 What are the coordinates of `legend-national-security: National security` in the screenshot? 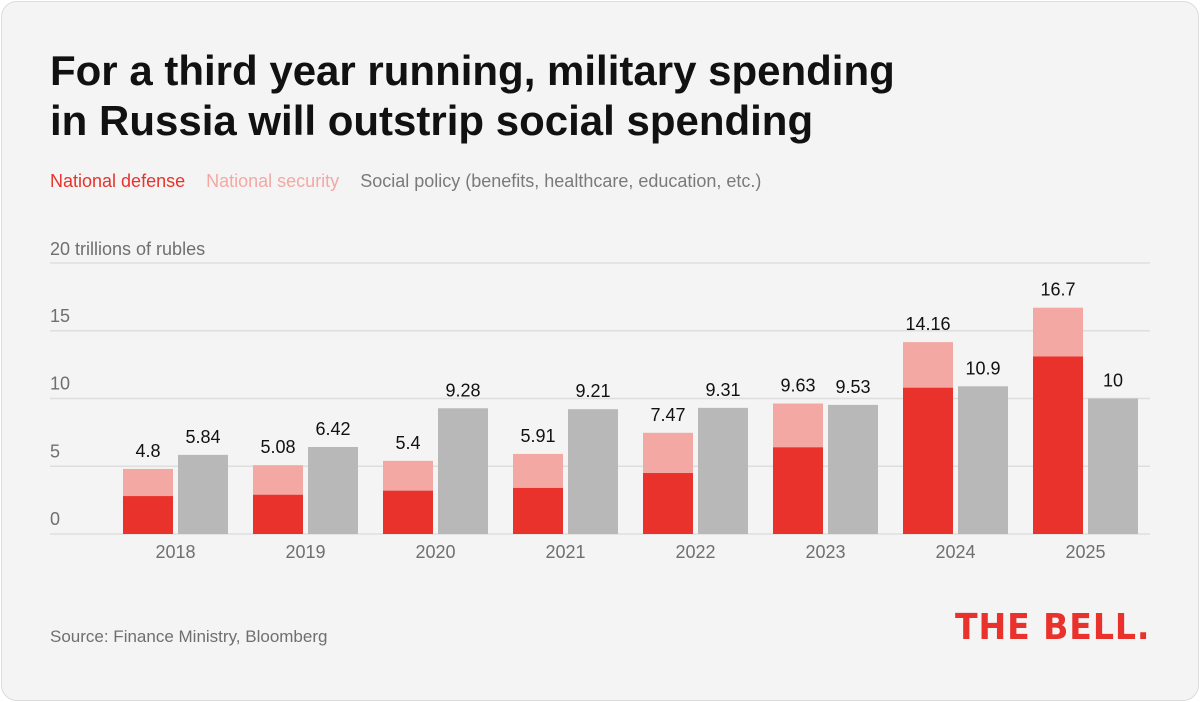 It's located at (273, 181).